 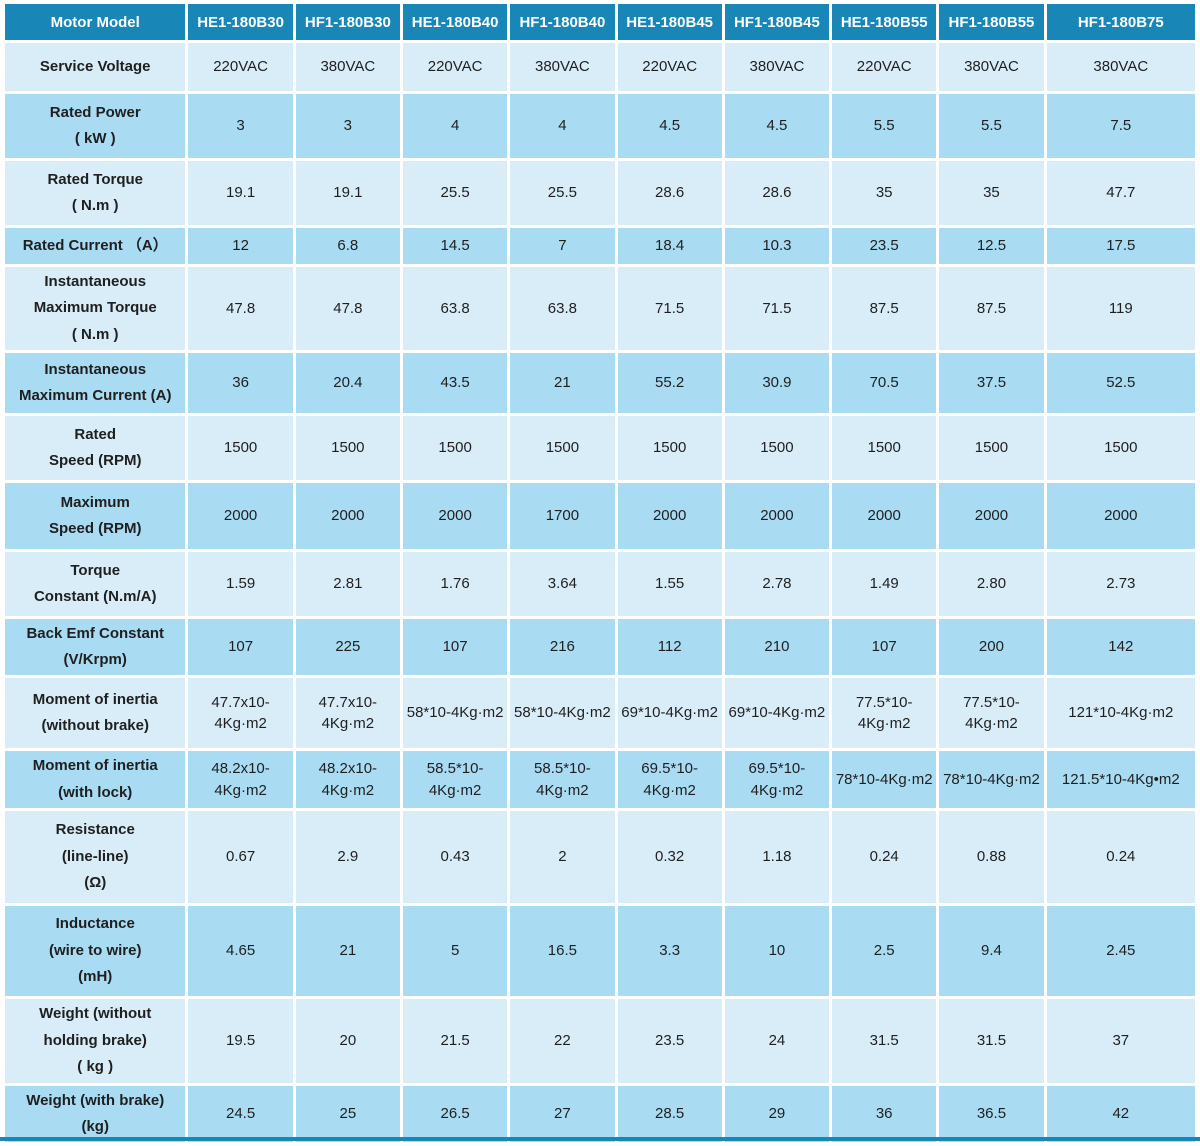 What do you see at coordinates (777, 1114) in the screenshot?
I see `spec-cell: 29` at bounding box center [777, 1114].